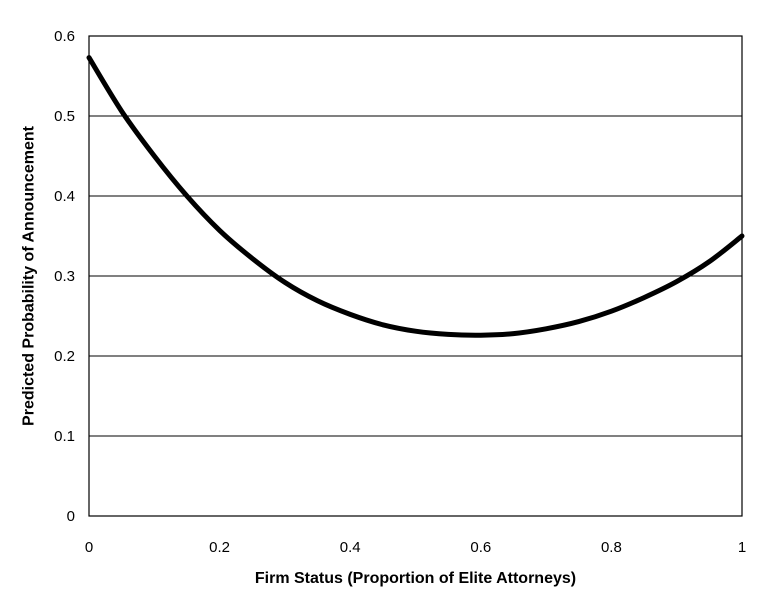 Image resolution: width=770 pixels, height=596 pixels. Describe the element at coordinates (89, 547) in the screenshot. I see `x-tick-label: 0` at that location.